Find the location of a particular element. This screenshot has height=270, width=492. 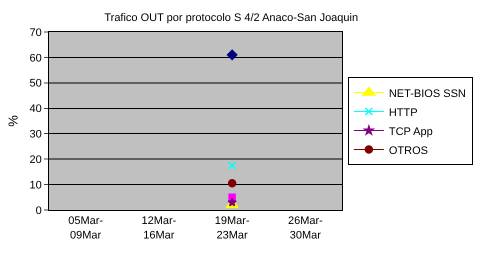

legend-label: HTTP is located at coordinates (403, 112).